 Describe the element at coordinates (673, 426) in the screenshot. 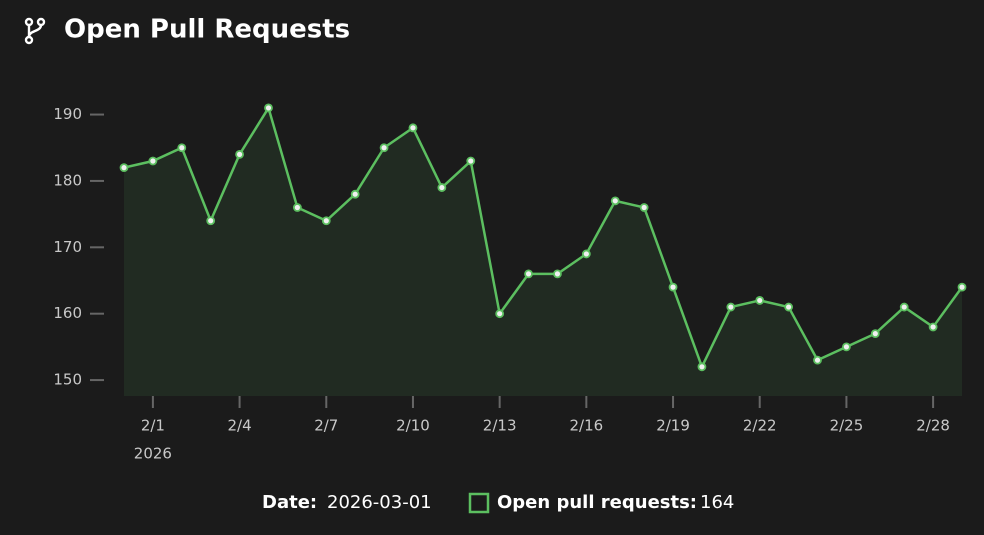

I see `x-tick-label: 2/19` at that location.